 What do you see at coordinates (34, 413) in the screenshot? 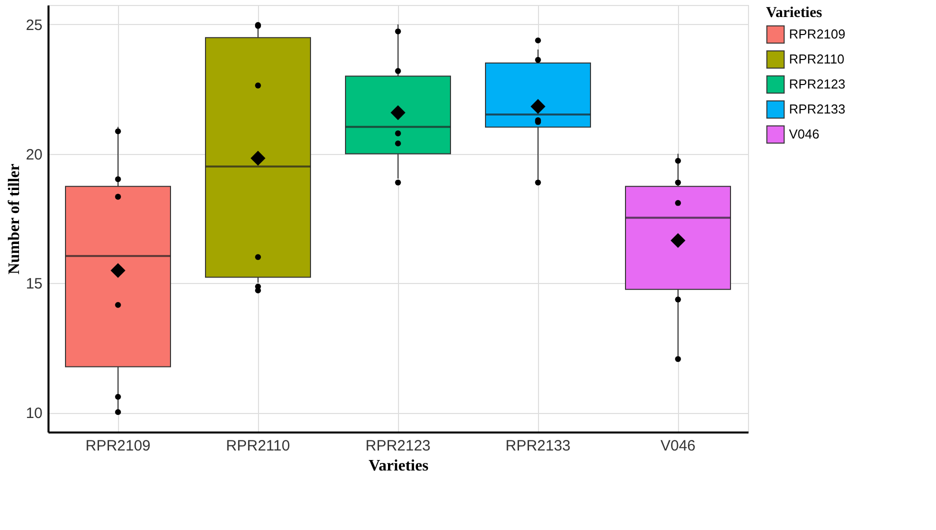
I see `y-tick-label: 10` at bounding box center [34, 413].